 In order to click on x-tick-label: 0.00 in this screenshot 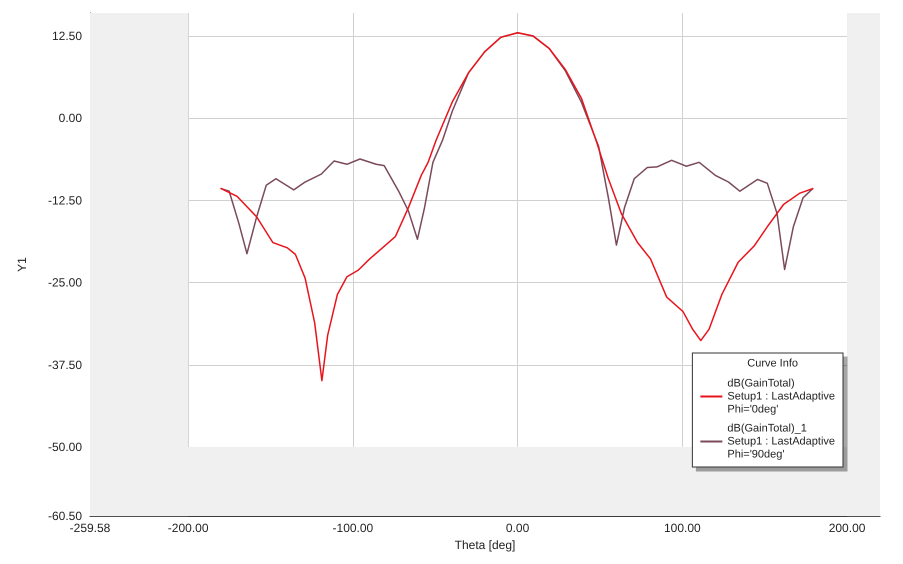, I will do `click(518, 528)`.